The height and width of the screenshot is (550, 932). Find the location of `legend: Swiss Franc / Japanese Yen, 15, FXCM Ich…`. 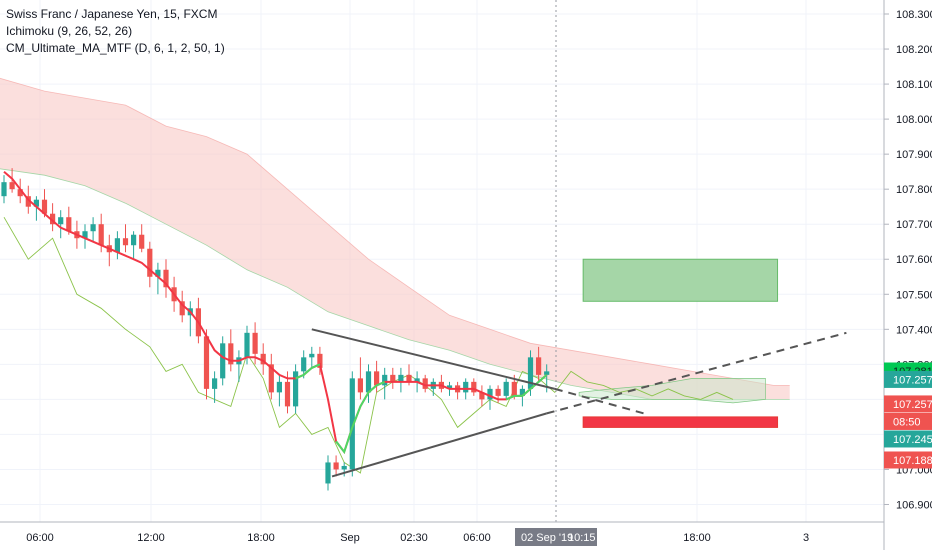

legend: Swiss Franc / Japanese Yen, 15, FXCM Ich… is located at coordinates (115, 31).